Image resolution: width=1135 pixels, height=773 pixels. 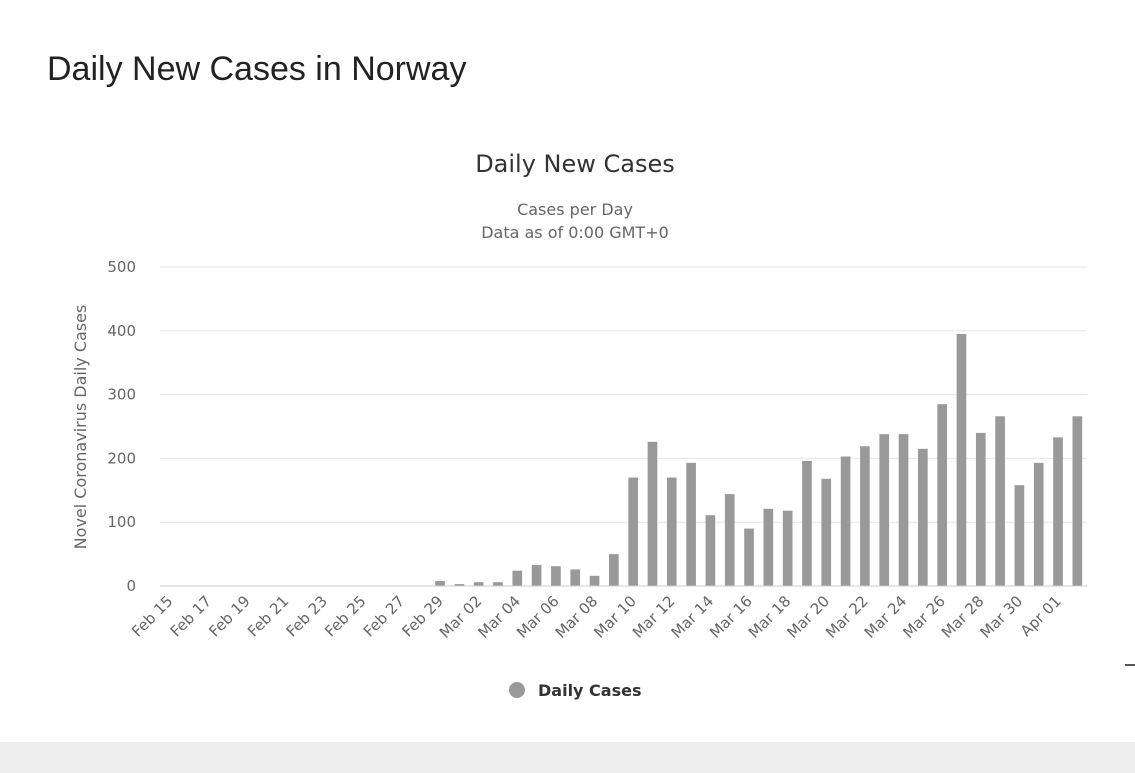 I want to click on chart-subtitle-line-2: Data as of 0:00 GMT+0, so click(x=575, y=232).